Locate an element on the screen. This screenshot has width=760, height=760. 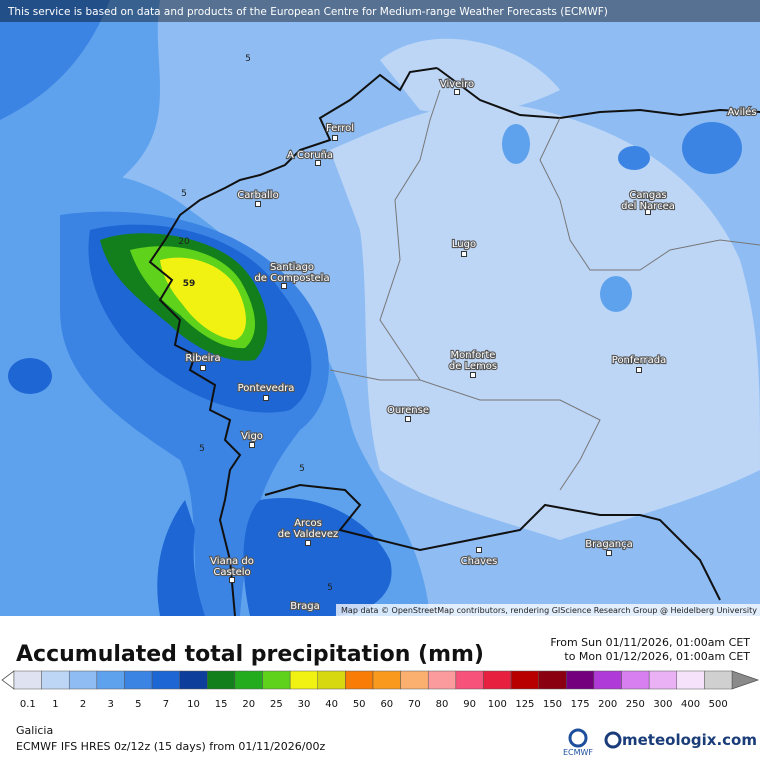
colorbar-label: 5 is located at coordinates (138, 704).